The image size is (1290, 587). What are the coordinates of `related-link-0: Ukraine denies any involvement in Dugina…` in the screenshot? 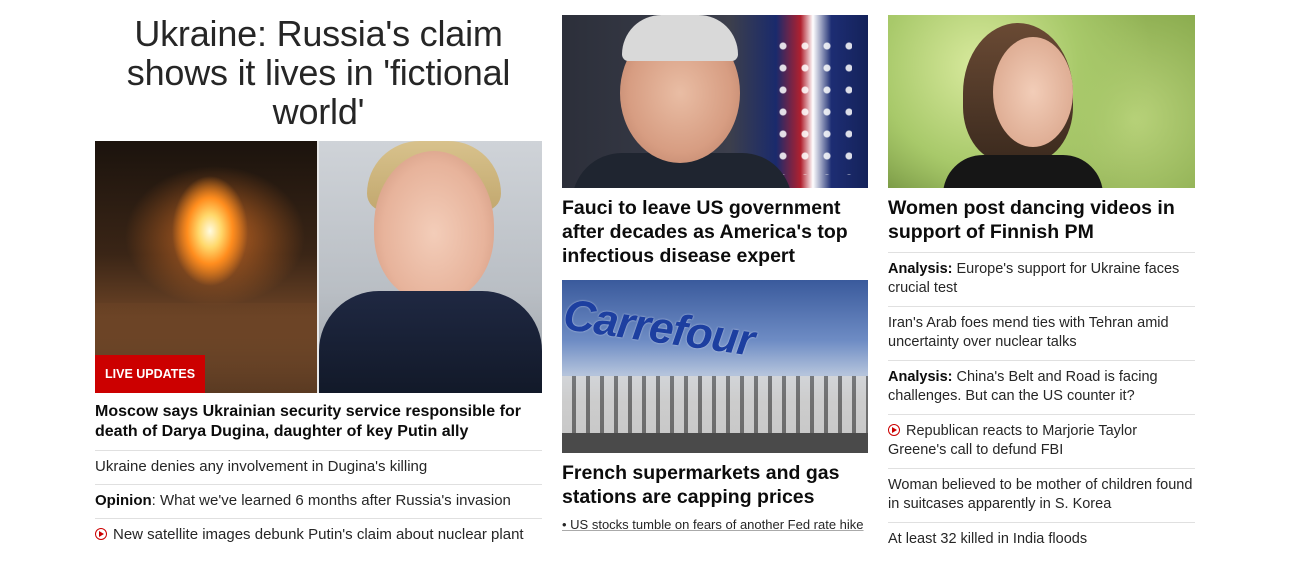 It's located at (318, 467).